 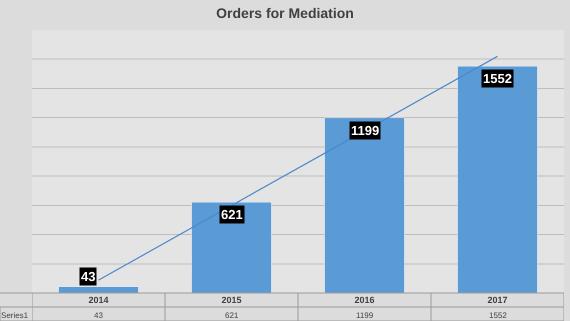 What do you see at coordinates (364, 300) in the screenshot?
I see `x-tick-label: 2016` at bounding box center [364, 300].